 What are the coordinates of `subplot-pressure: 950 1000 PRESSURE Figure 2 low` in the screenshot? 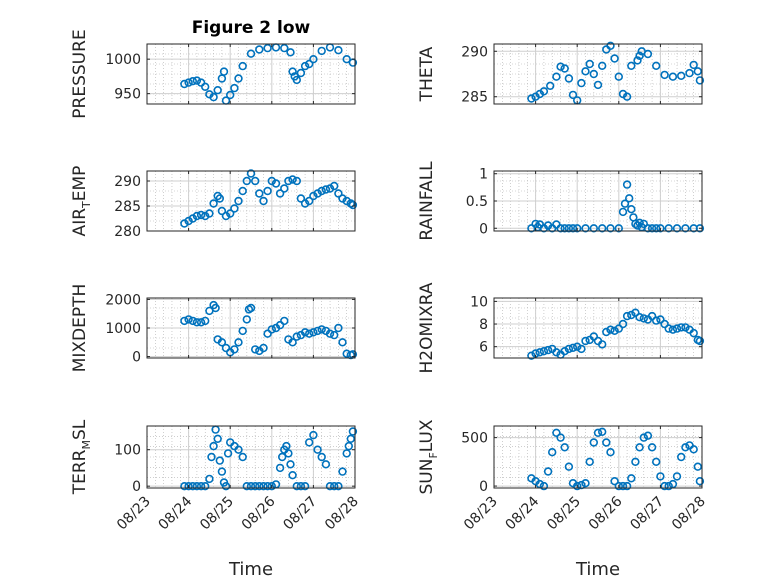 It's located at (214, 68).